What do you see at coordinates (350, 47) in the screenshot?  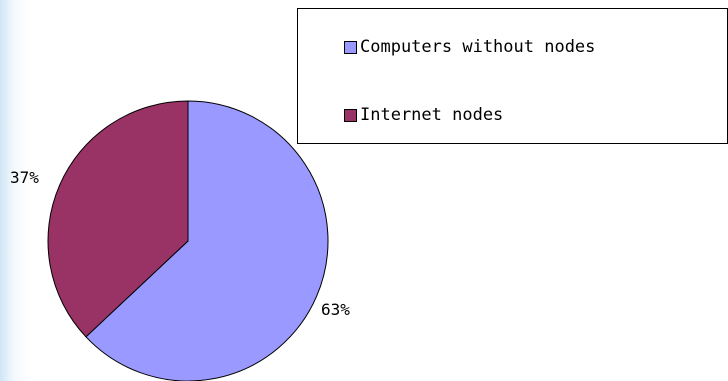 I see `legend-swatch-computers-without-nodes` at bounding box center [350, 47].